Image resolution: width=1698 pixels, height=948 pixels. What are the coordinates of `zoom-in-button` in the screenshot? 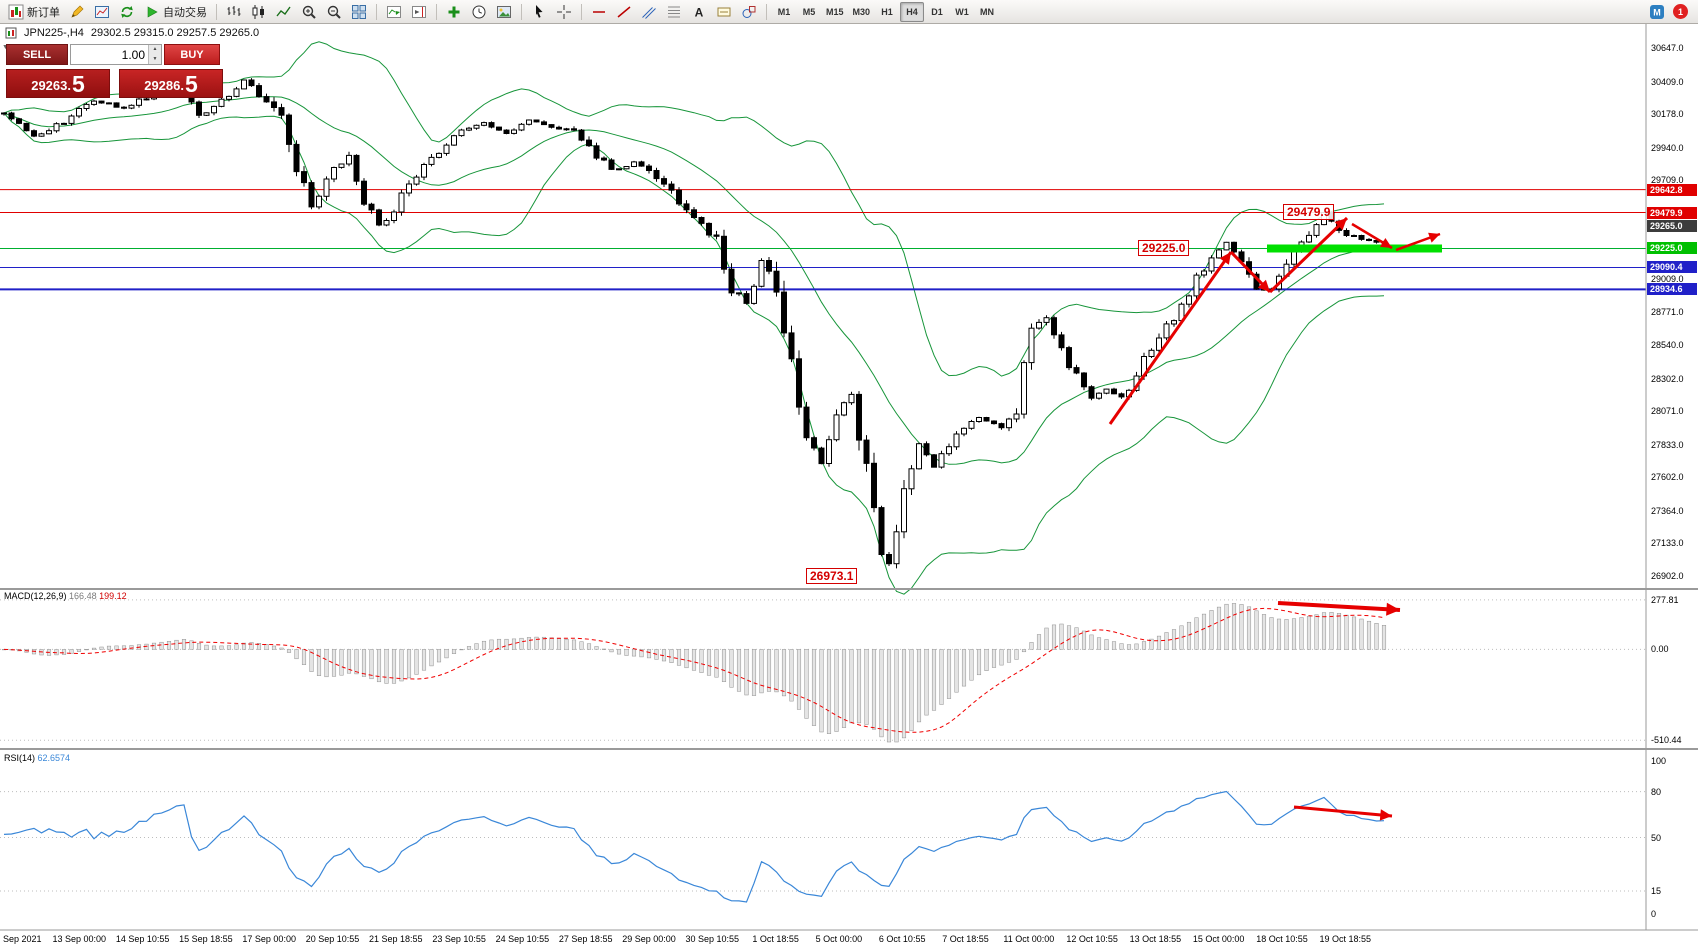 It's located at (309, 12).